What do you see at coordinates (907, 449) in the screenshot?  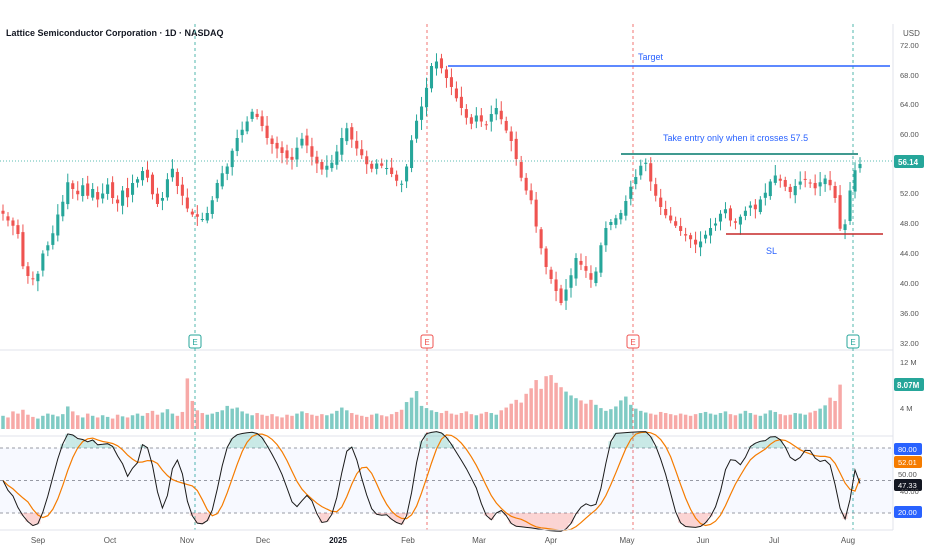 I see `stoch-upper-value: 80.00` at bounding box center [907, 449].